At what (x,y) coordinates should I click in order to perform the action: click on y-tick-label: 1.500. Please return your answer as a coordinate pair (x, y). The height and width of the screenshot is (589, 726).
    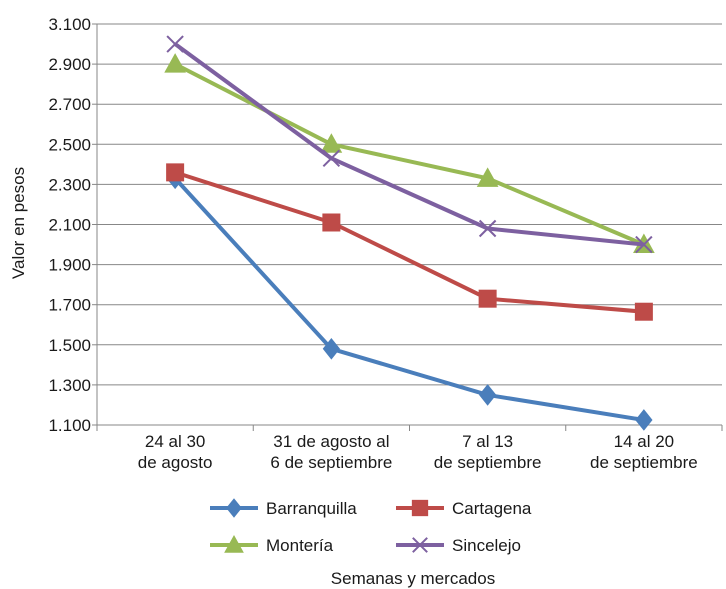
    Looking at the image, I should click on (69, 345).